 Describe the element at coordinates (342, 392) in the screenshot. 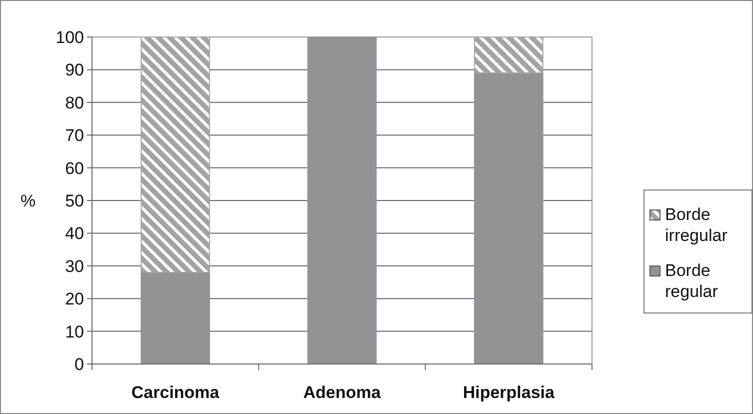

I see `x-tick-label: Adenoma` at that location.